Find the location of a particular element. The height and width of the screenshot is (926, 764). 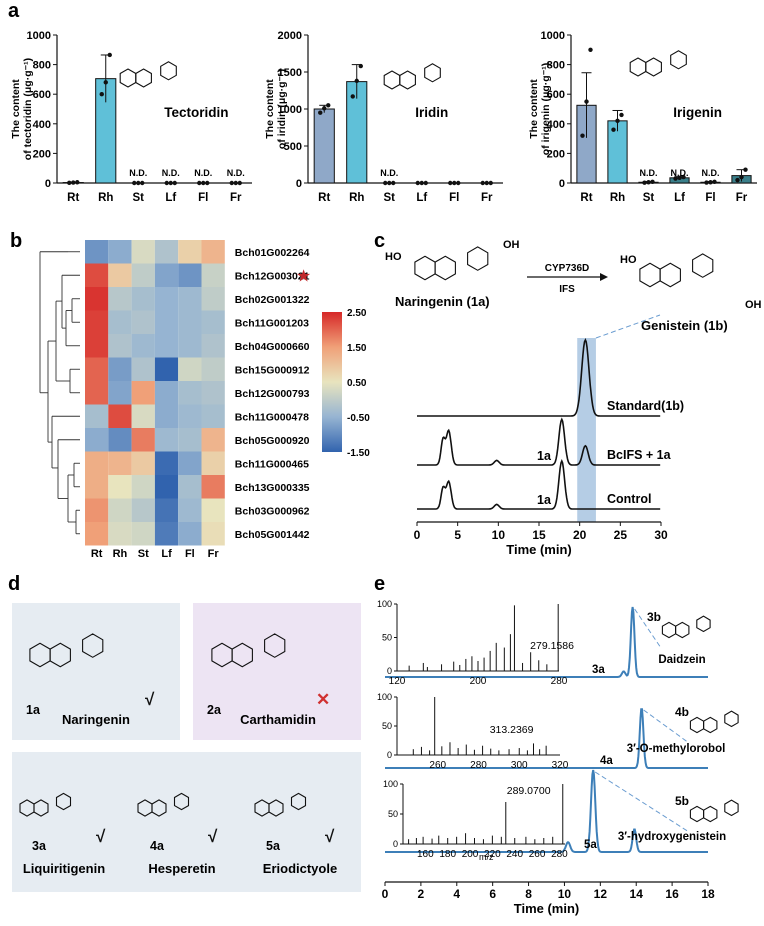

x-tick-label: 15 is located at coordinates (539, 535).